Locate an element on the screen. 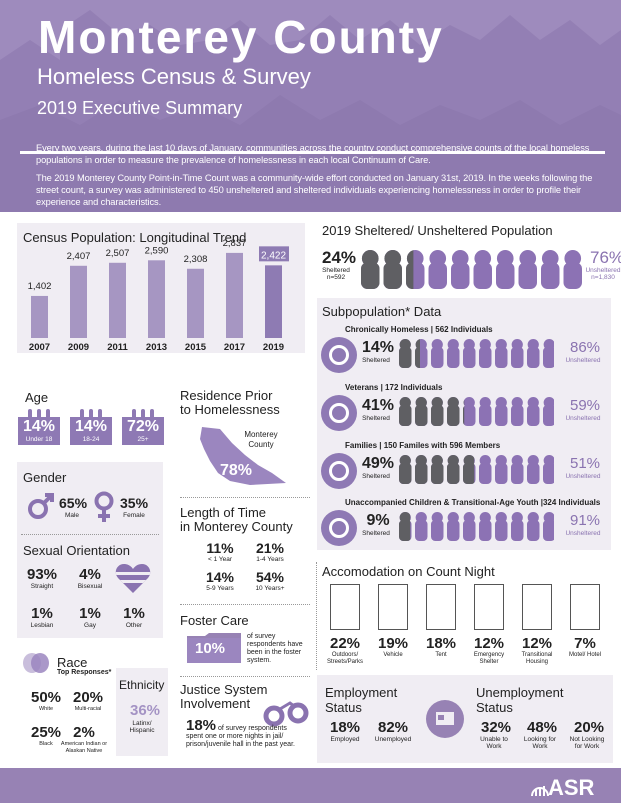  accommodation-pct: 19% is located at coordinates (393, 643).